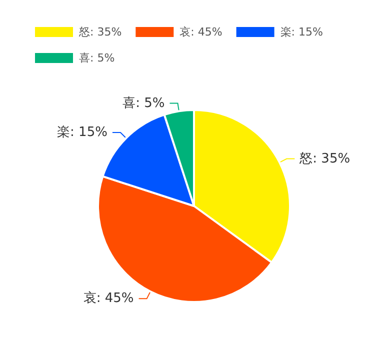  Describe the element at coordinates (108, 298) in the screenshot. I see `slice-label: 哀: 45%` at that location.